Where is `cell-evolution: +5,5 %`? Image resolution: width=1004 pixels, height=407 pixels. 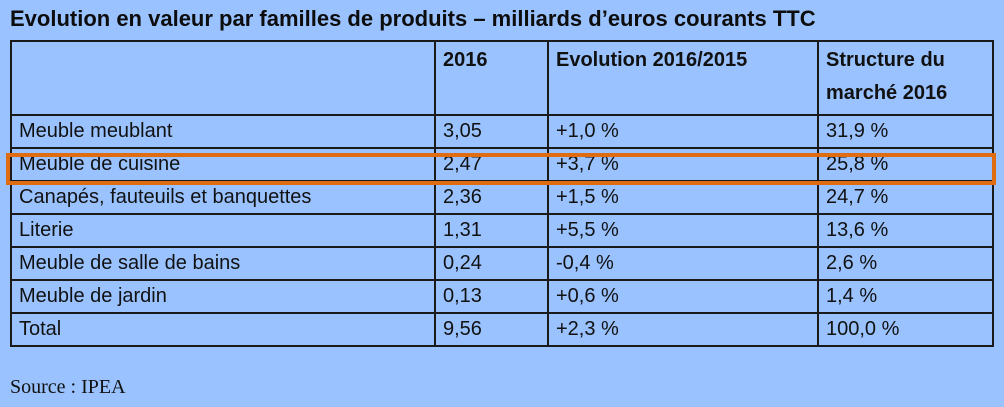 cell-evolution: +5,5 % is located at coordinates (683, 230).